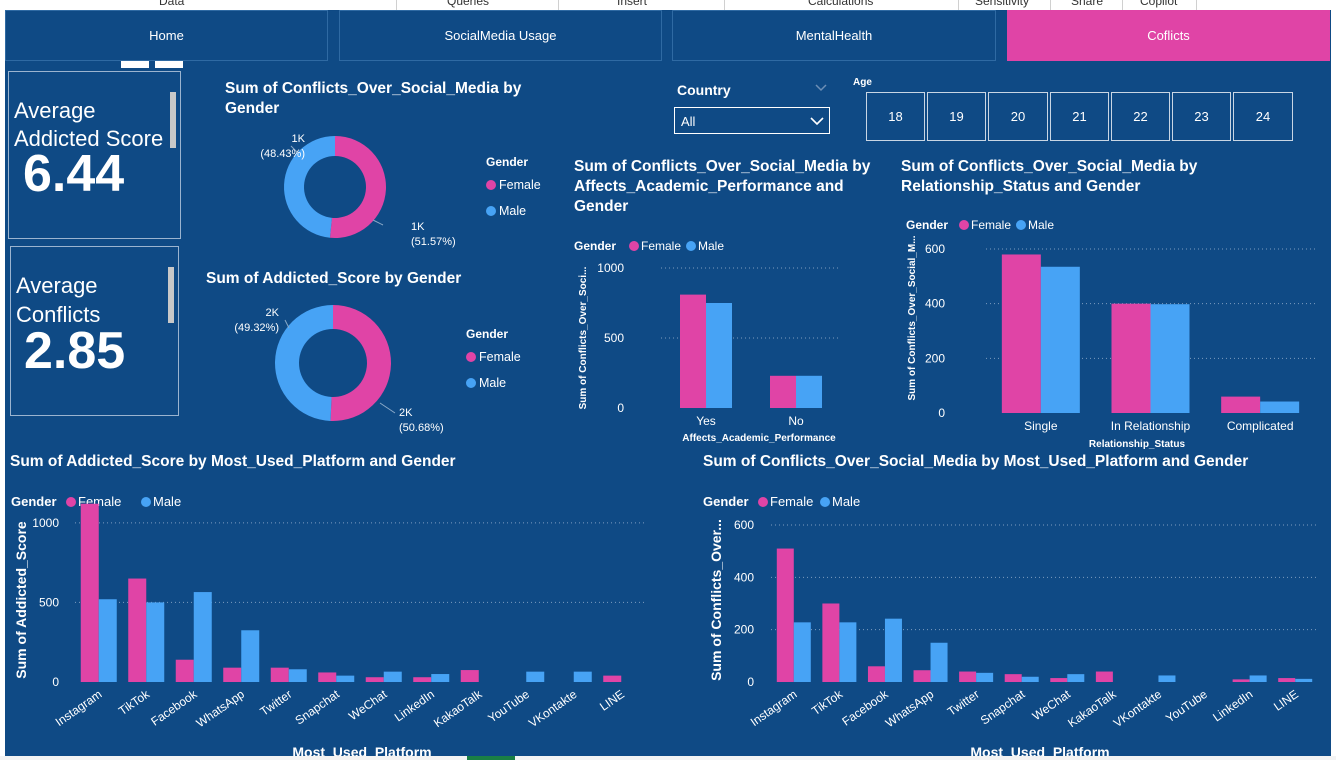  I want to click on x-tick-label: Snapchat, so click(317, 707).